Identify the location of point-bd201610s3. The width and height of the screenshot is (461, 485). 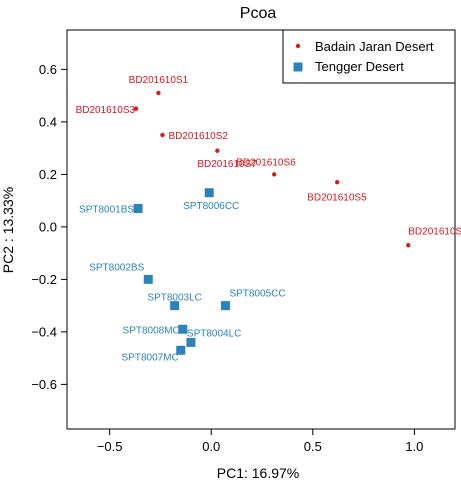
(136, 108).